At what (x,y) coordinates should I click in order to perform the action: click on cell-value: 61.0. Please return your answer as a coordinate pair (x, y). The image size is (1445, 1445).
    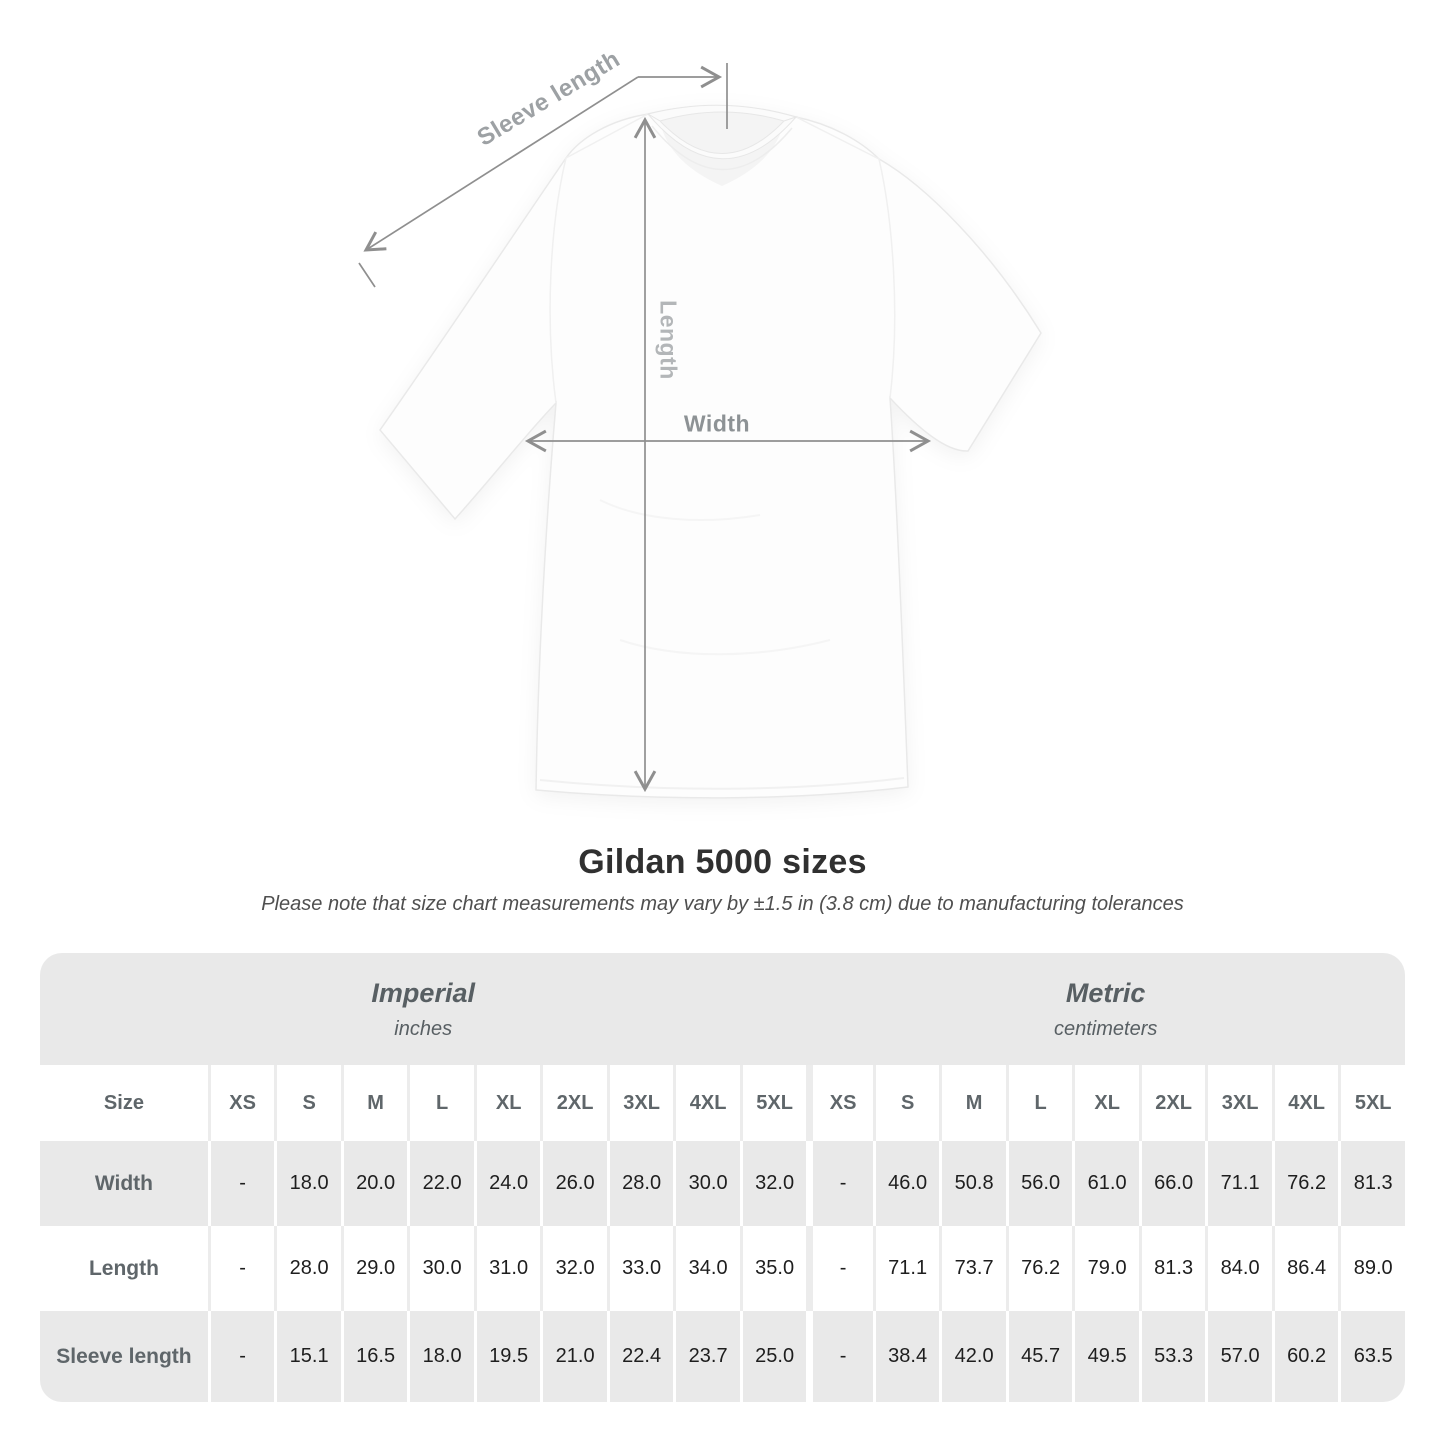
    Looking at the image, I should click on (1105, 1183).